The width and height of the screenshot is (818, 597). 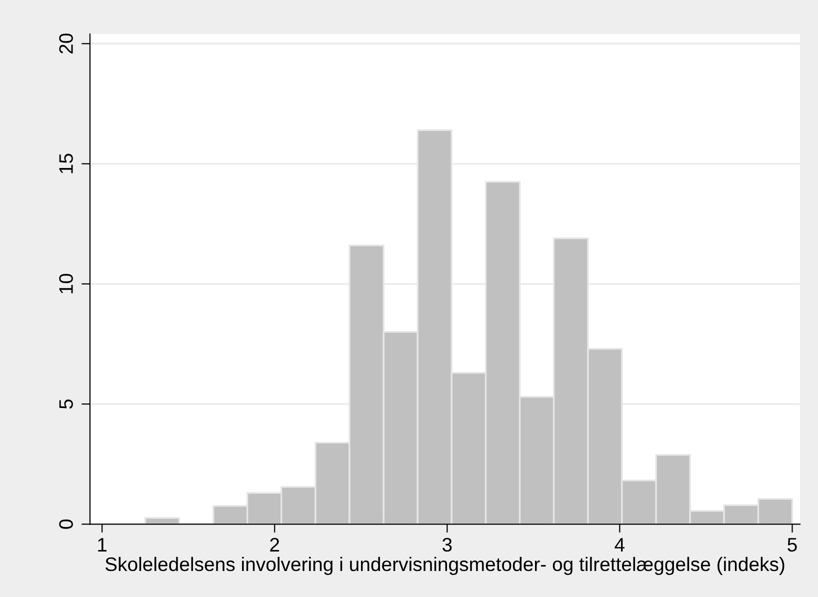 What do you see at coordinates (66, 404) in the screenshot?
I see `y-tick-label: 5` at bounding box center [66, 404].